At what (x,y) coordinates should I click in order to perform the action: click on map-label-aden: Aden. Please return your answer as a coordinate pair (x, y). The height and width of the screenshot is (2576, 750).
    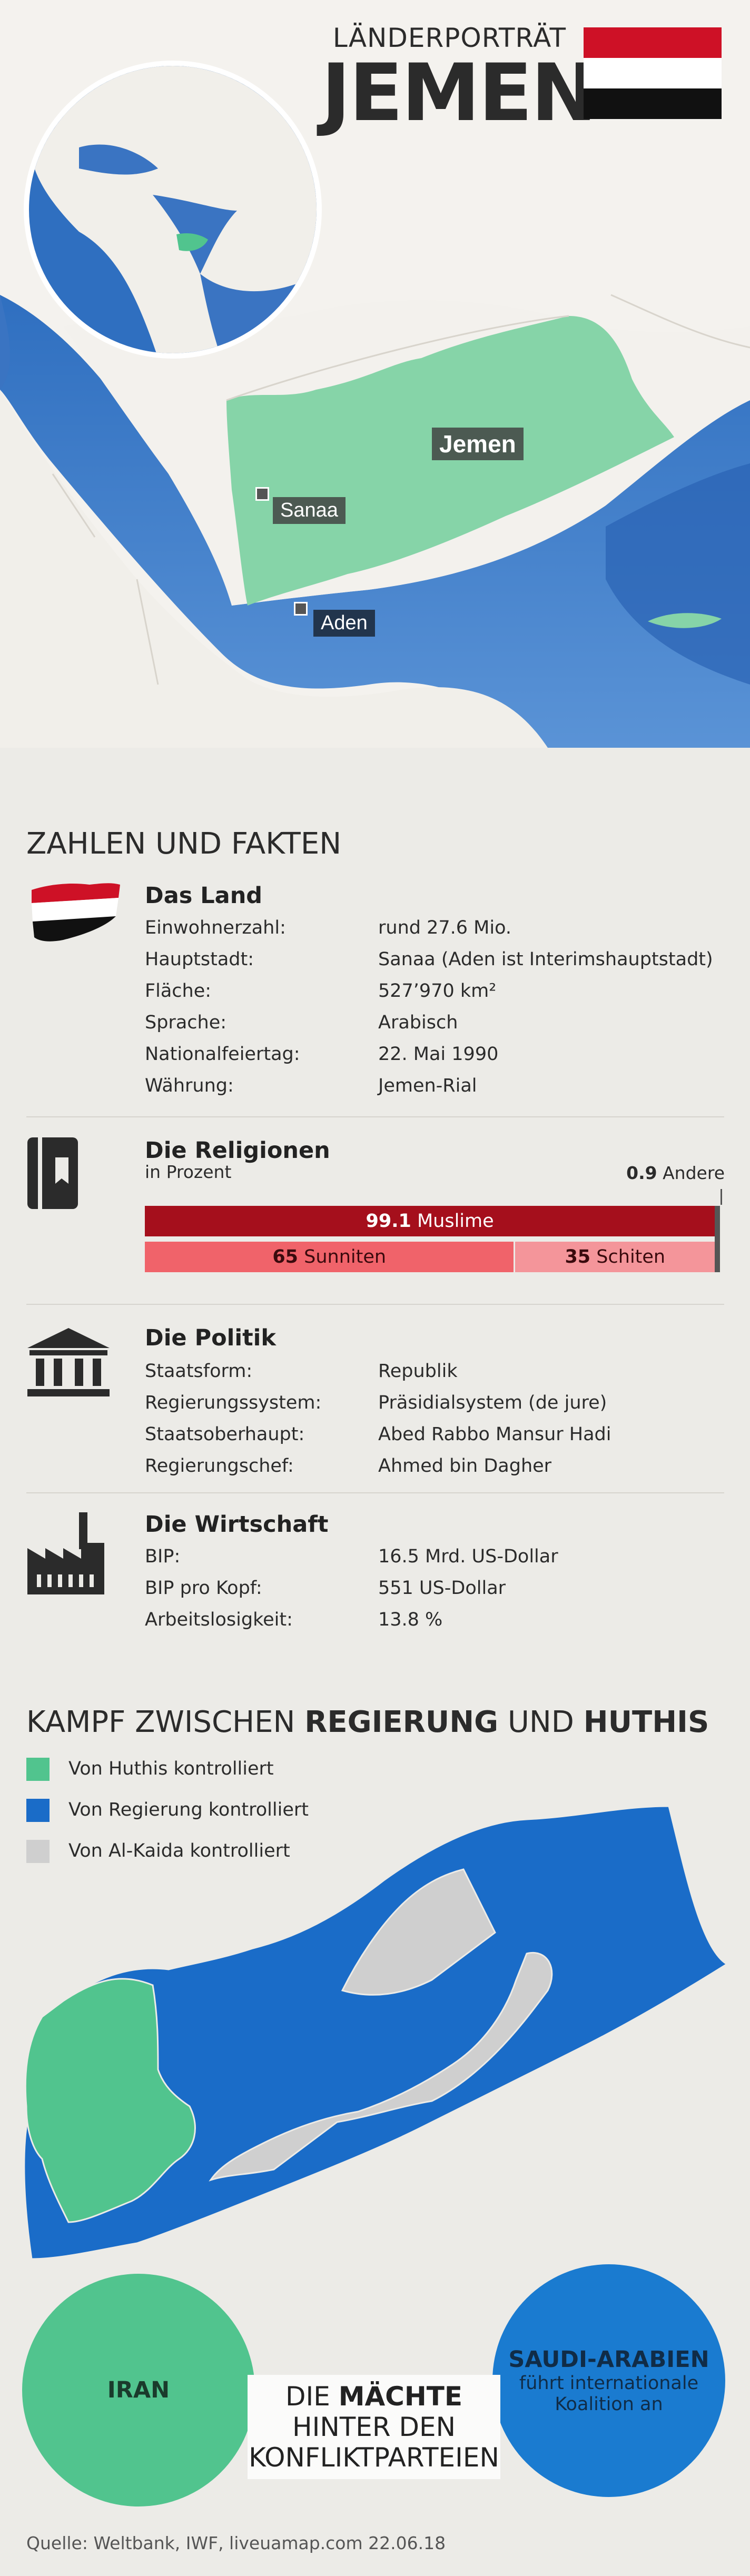
    Looking at the image, I should click on (344, 623).